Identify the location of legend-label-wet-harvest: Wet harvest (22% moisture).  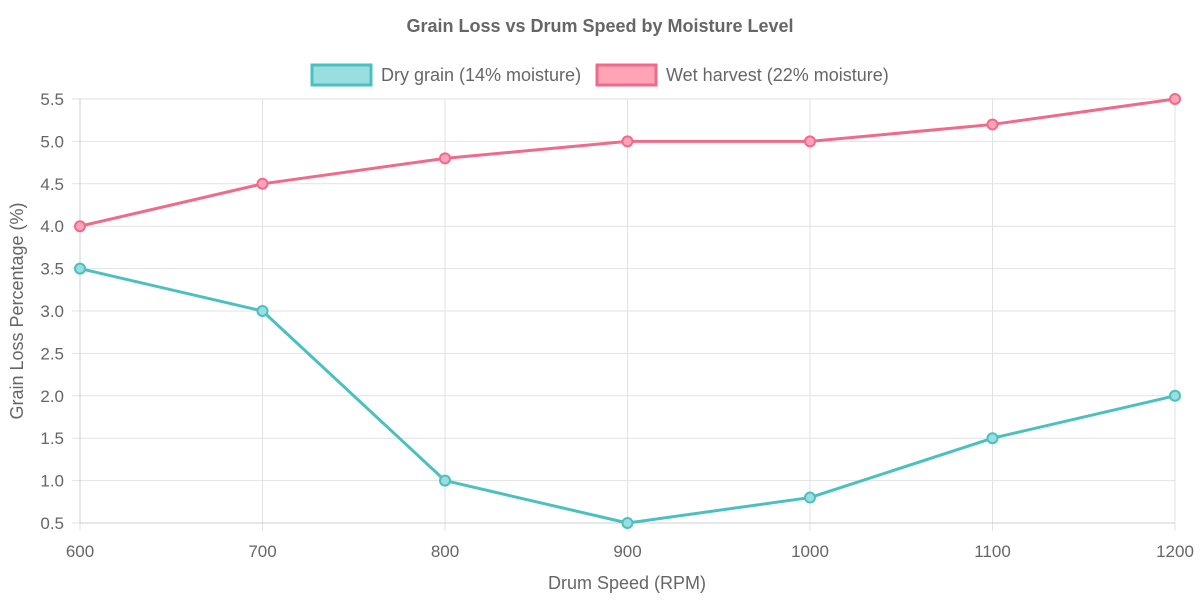
(777, 75).